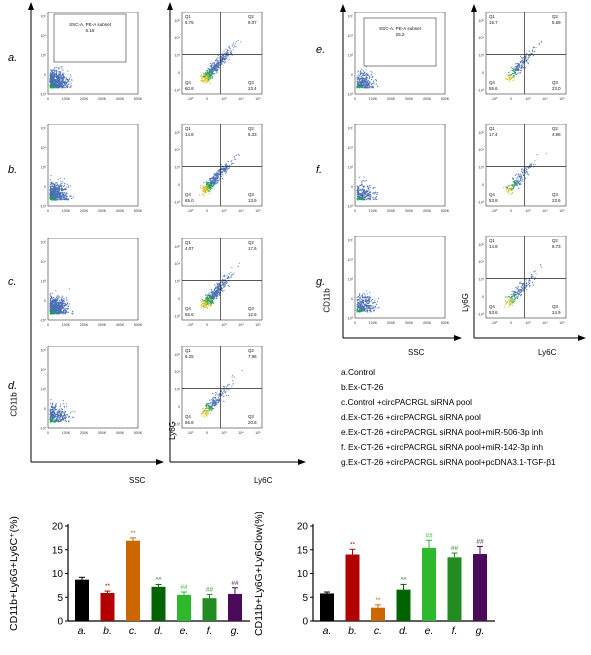 This screenshot has height=655, width=591. I want to click on gate-percent: 6.19, so click(90, 30).